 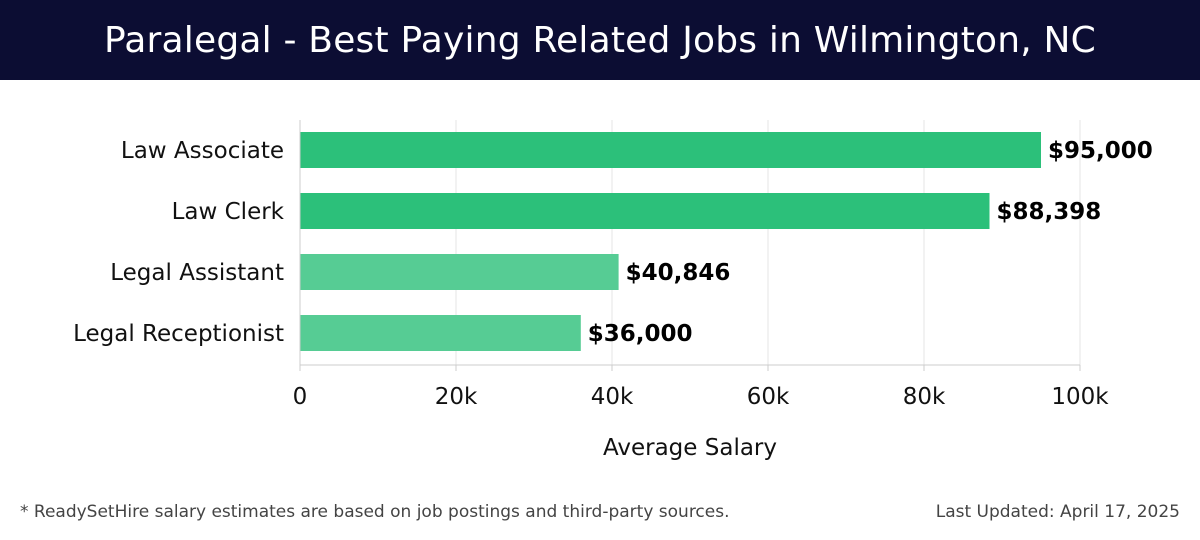 What do you see at coordinates (1100, 151) in the screenshot?
I see `value-label: $95,000` at bounding box center [1100, 151].